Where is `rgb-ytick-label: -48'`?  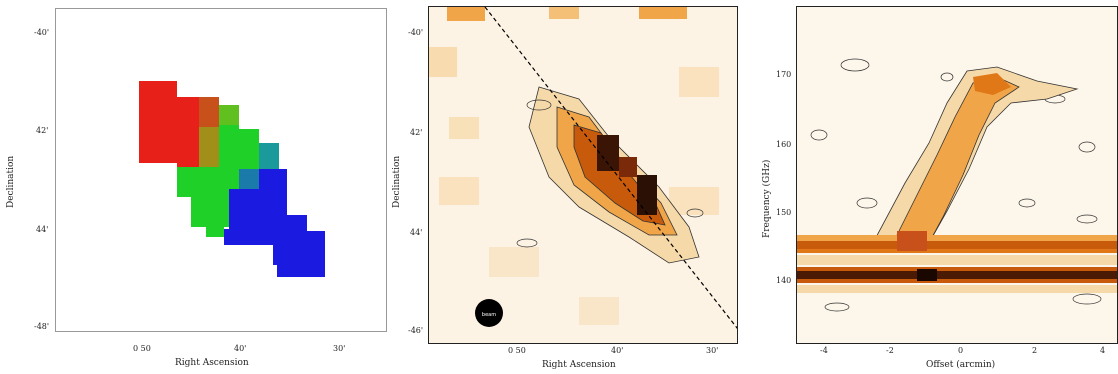
rgb-ytick-label: -48' is located at coordinates (42, 326).